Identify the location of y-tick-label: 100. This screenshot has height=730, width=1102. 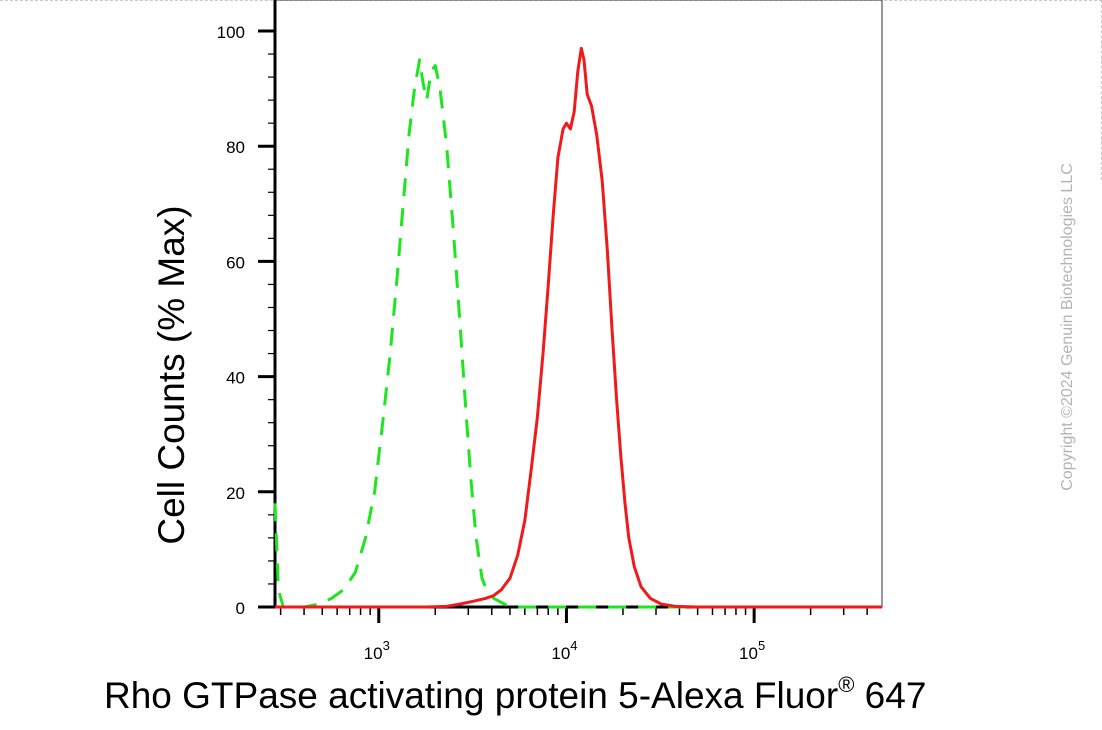
(231, 32).